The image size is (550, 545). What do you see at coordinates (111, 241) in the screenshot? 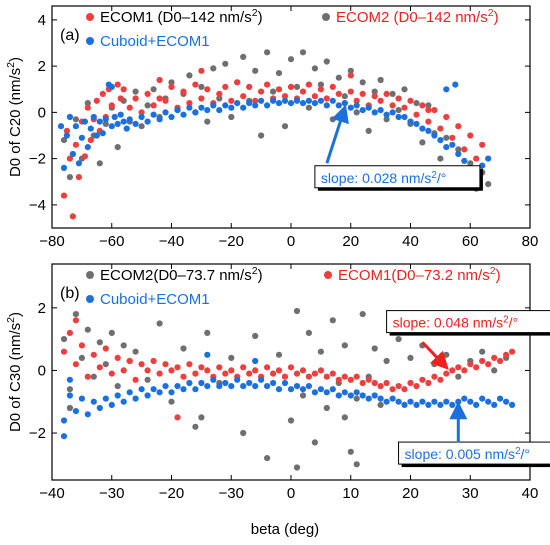
I see `x-tick-label: −60` at bounding box center [111, 241].